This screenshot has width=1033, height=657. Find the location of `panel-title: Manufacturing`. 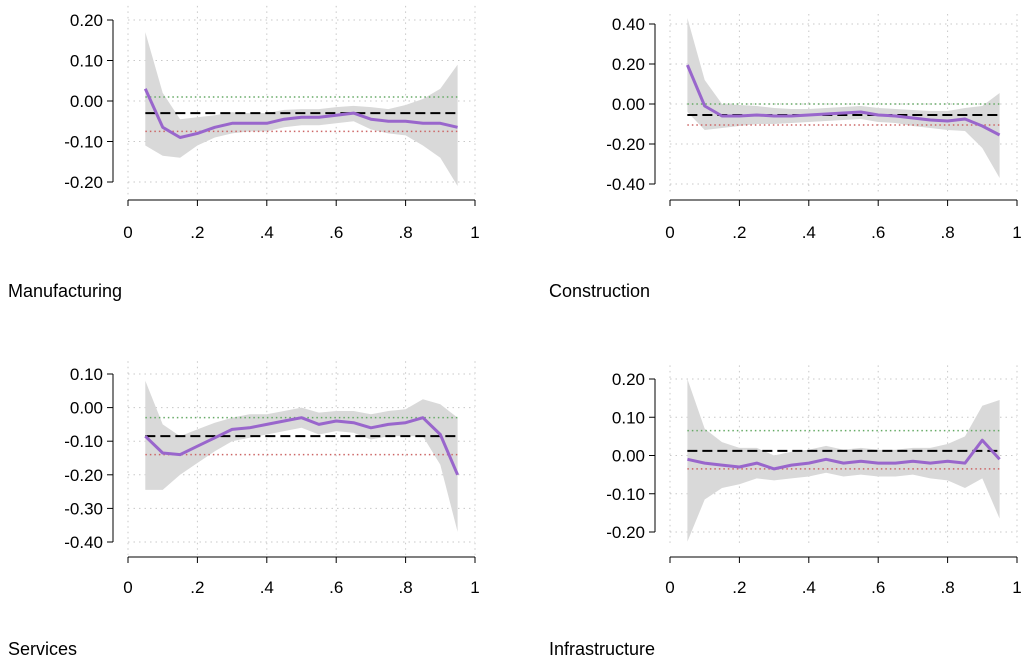

panel-title: Manufacturing is located at coordinates (65, 291).